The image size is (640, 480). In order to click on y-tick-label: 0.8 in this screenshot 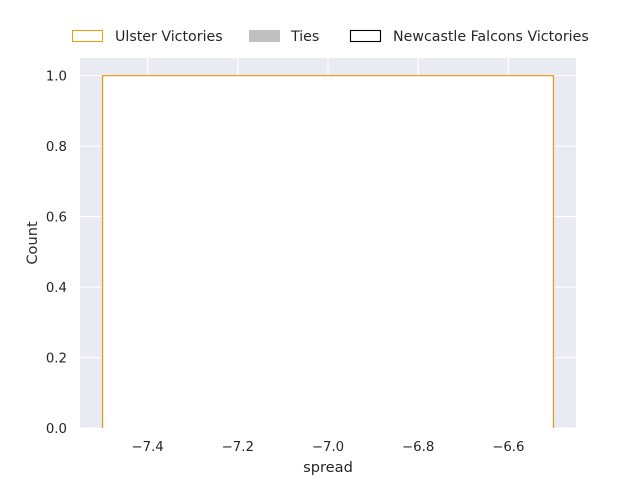, I will do `click(56, 147)`.